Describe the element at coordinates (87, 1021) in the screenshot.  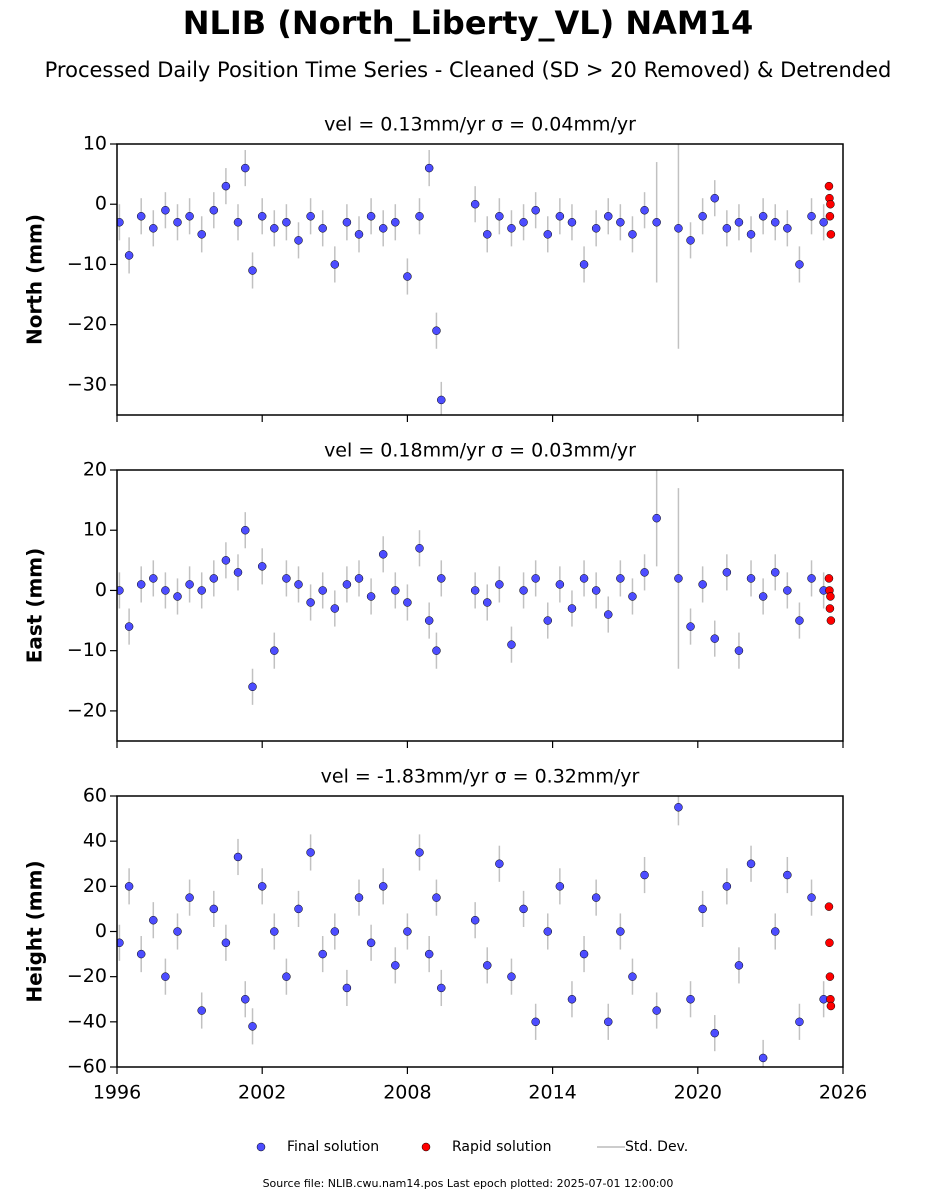
I see `y-tick-label: −40` at that location.